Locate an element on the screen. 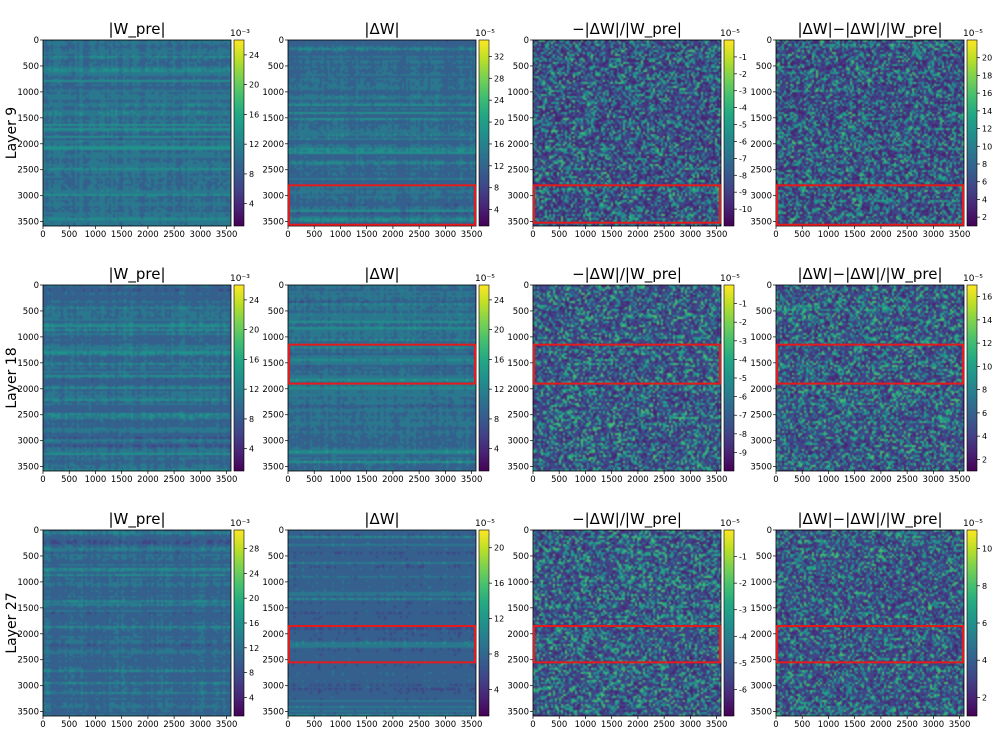  colorbar-tick-label: -1 is located at coordinates (743, 304).